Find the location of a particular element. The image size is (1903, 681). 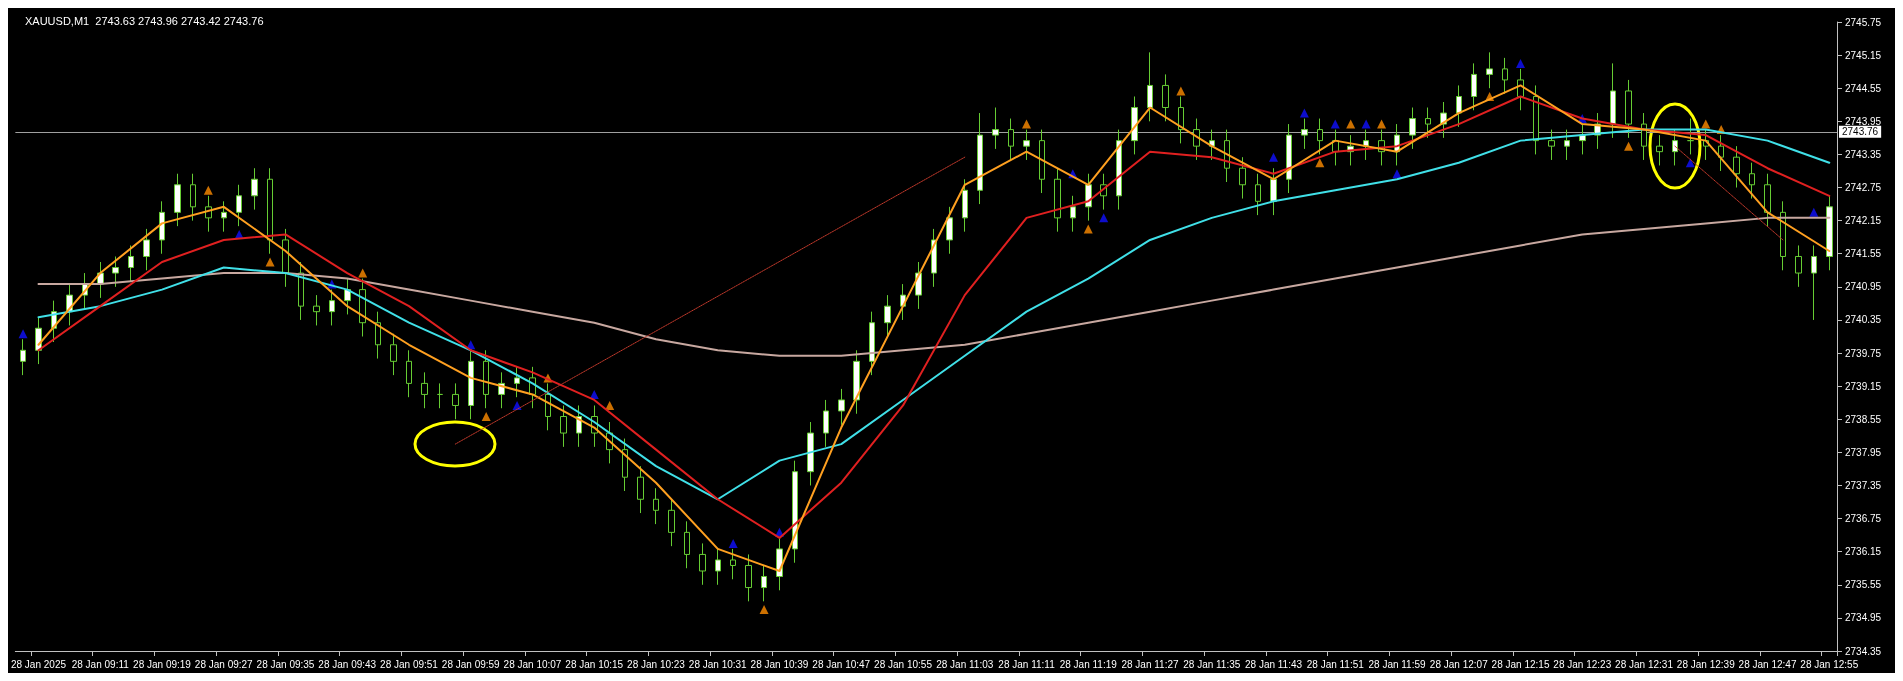

y-tick-label: 2744.55 is located at coordinates (1863, 88).